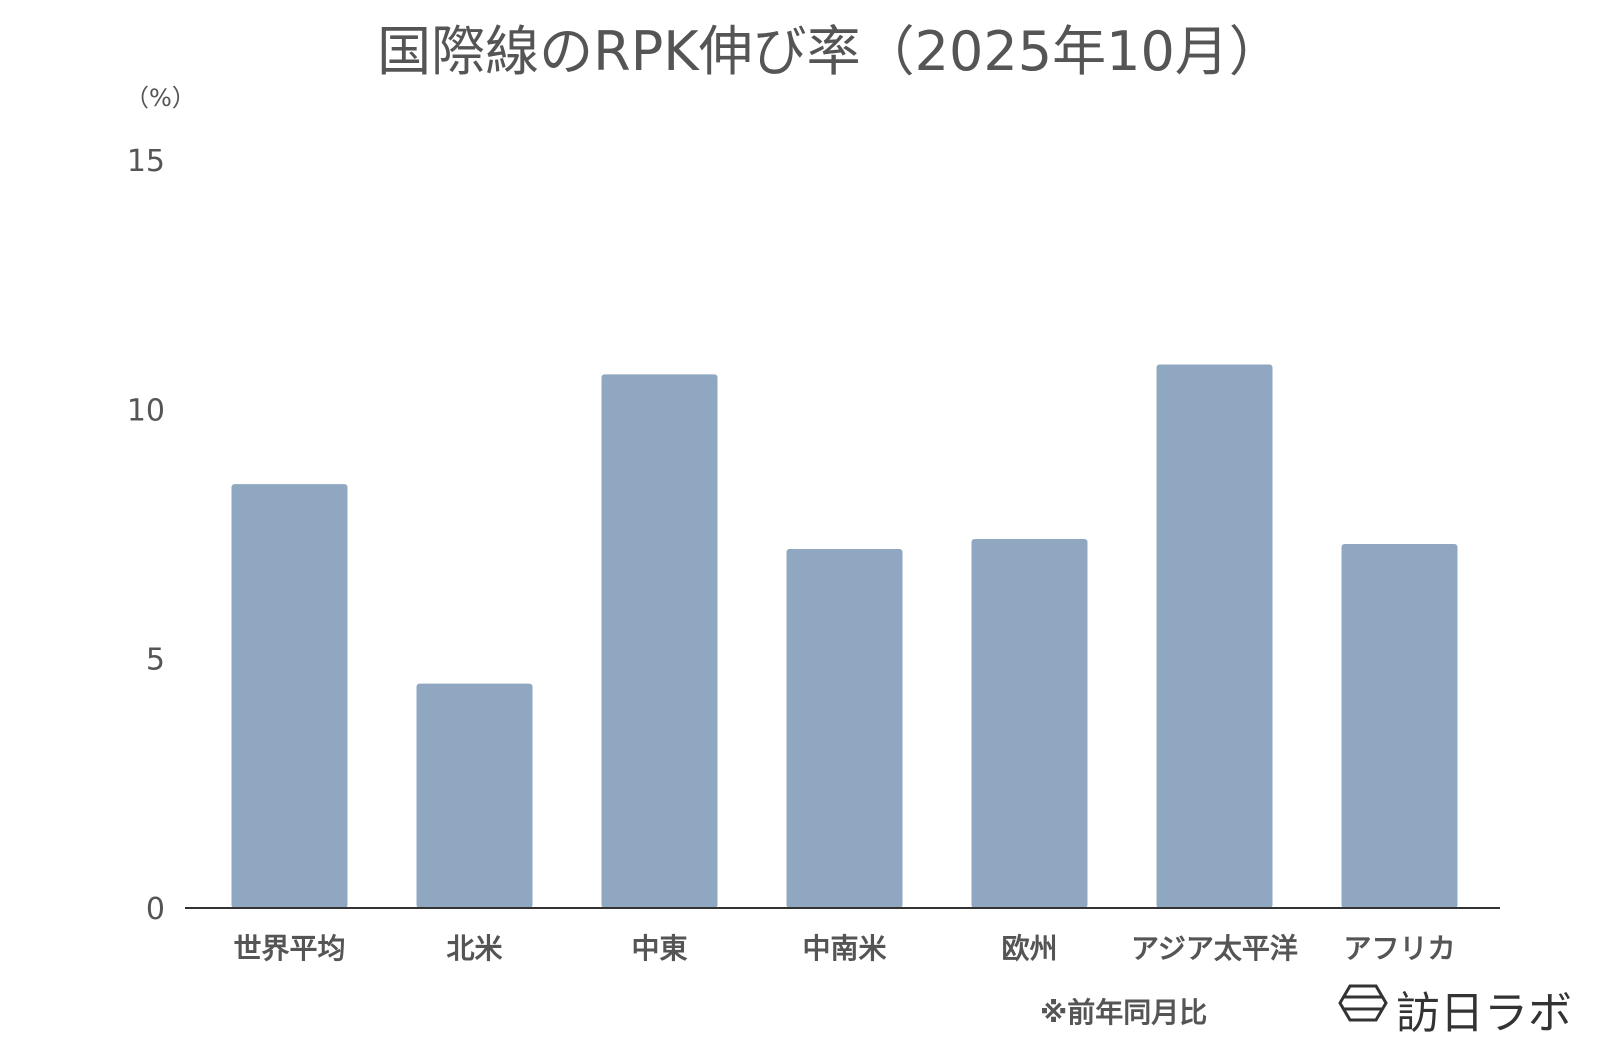  Describe the element at coordinates (1484, 1013) in the screenshot. I see `brand-name: 訪日ラボ` at that location.